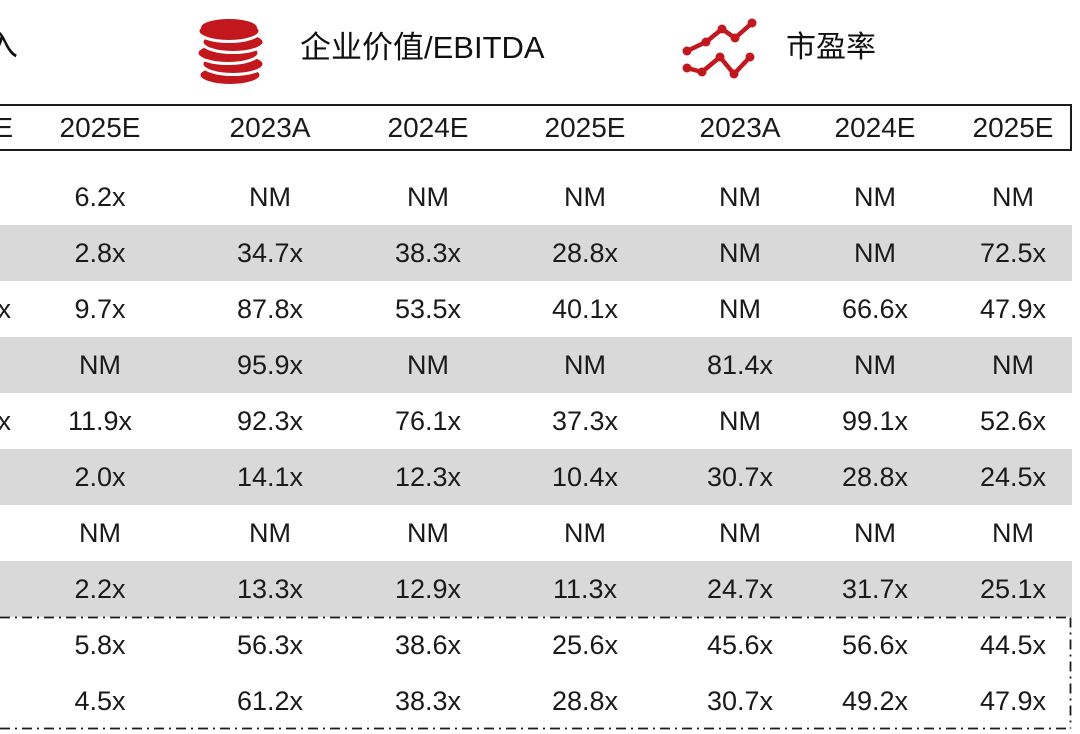 The height and width of the screenshot is (734, 1080). I want to click on legend-pe-label: 市盈率, so click(831, 47).